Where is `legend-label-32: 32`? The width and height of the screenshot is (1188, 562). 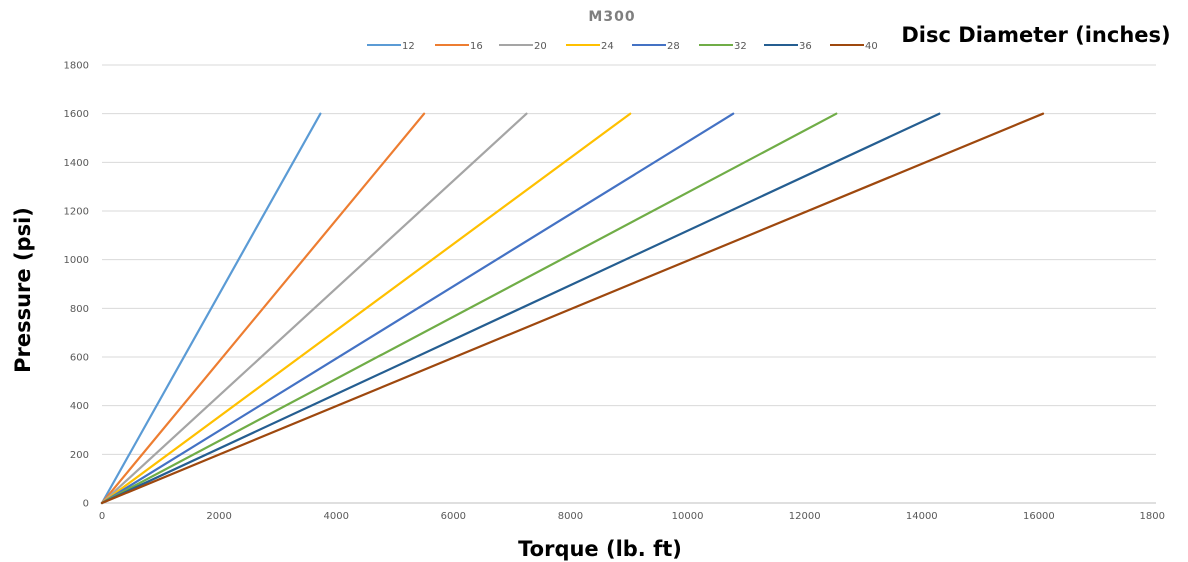
legend-label-32: 32 is located at coordinates (740, 46).